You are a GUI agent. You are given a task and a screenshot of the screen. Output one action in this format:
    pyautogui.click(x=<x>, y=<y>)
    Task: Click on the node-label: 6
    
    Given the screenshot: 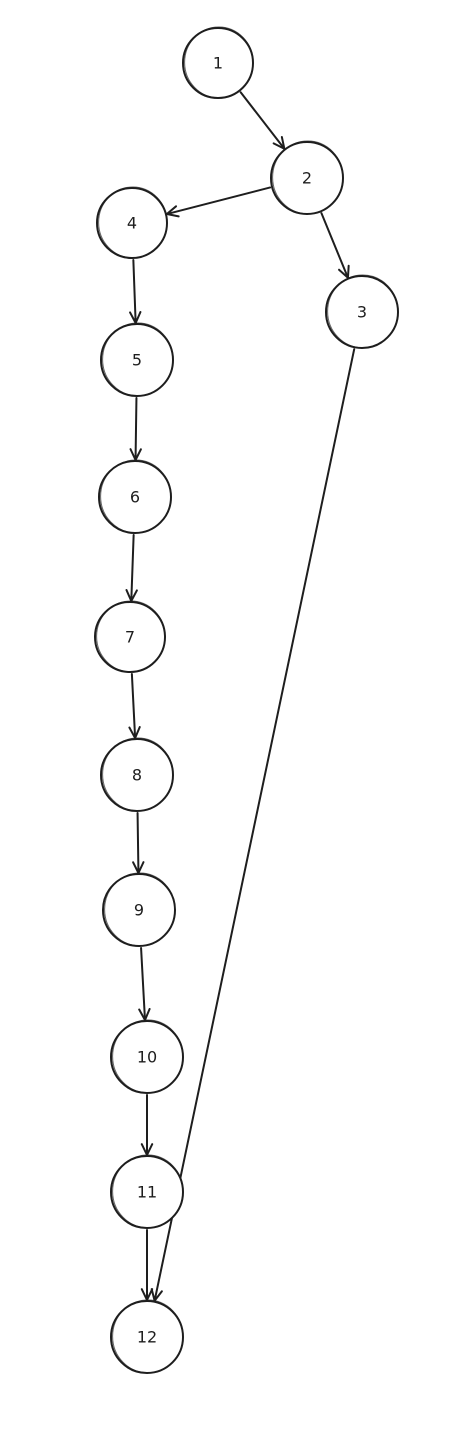 What is the action you would take?
    pyautogui.click(x=135, y=497)
    